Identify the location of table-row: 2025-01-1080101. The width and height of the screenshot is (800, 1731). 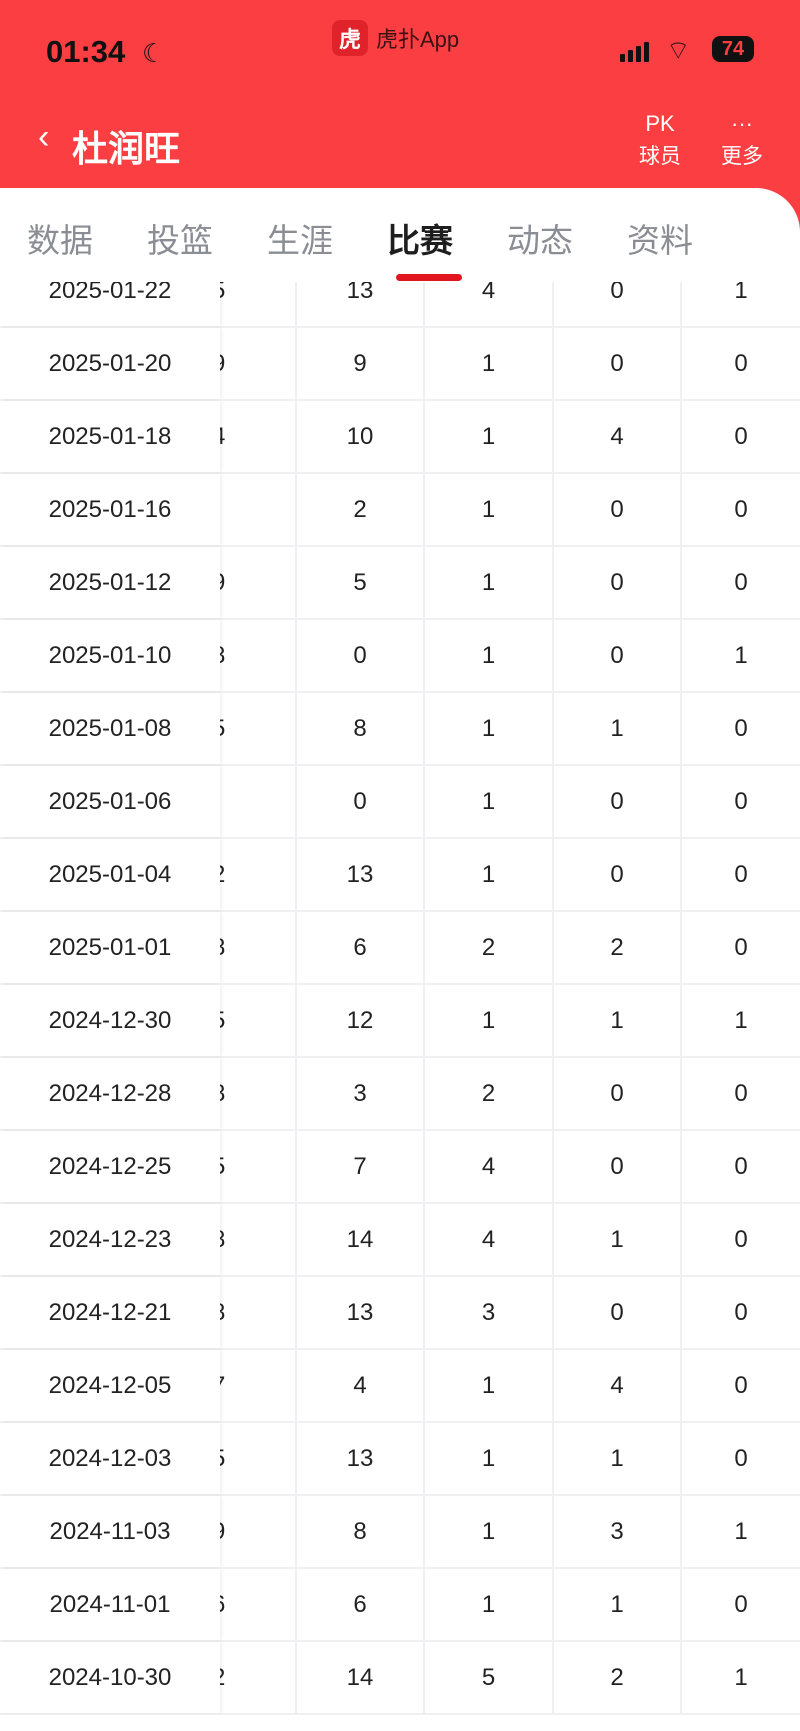
(400, 656).